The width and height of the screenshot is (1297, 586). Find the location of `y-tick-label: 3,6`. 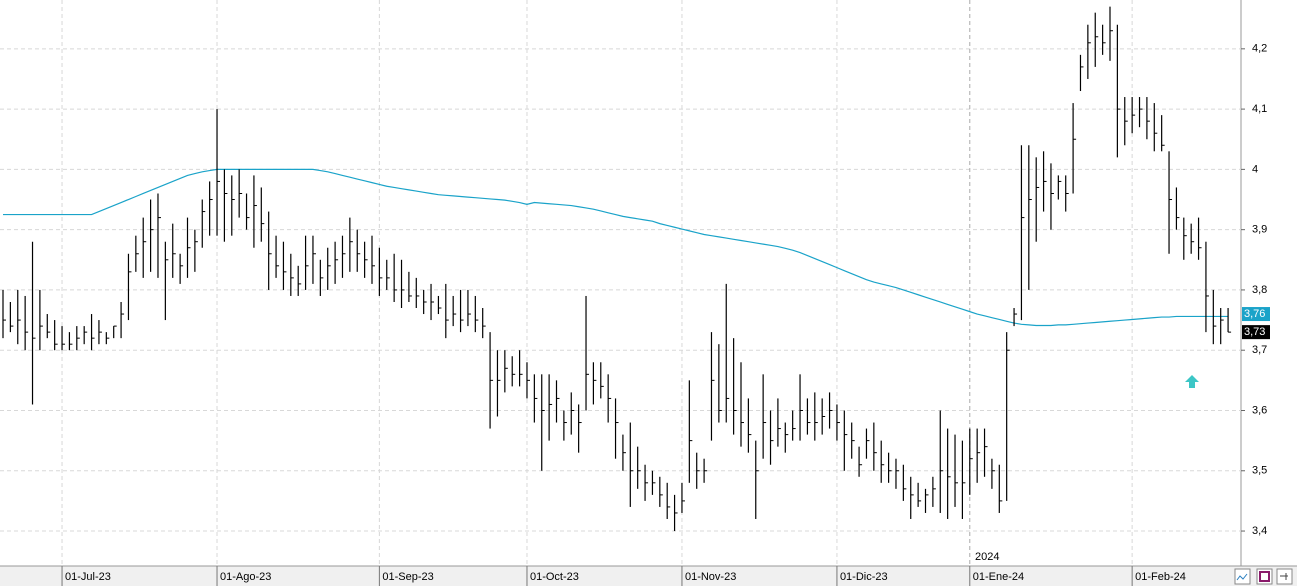

y-tick-label: 3,6 is located at coordinates (1259, 410).